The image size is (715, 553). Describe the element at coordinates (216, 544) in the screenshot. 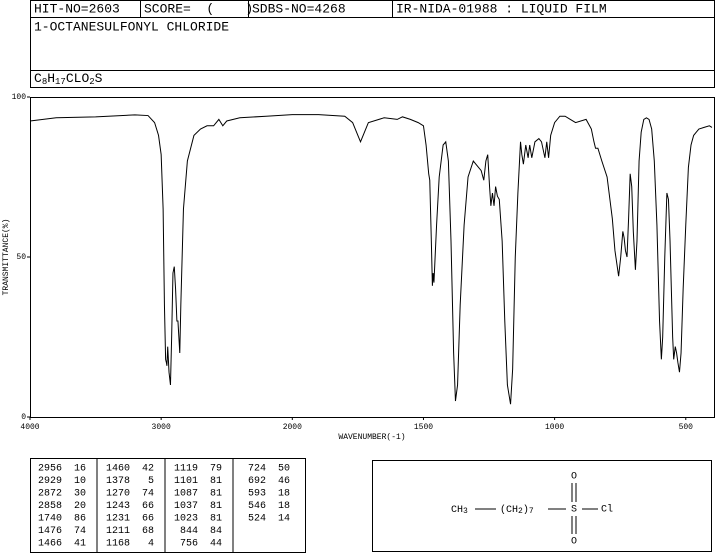

I see `peak-transmittance: 44` at that location.